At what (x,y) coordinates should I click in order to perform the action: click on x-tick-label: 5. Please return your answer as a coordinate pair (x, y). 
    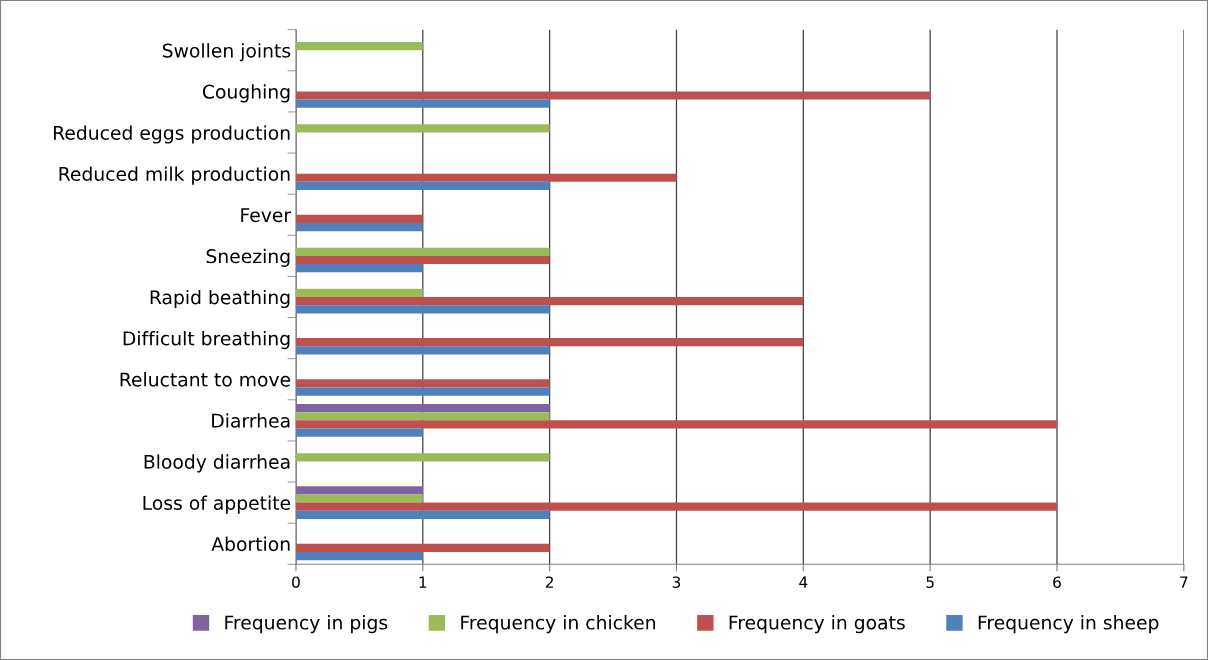
    Looking at the image, I should click on (930, 582).